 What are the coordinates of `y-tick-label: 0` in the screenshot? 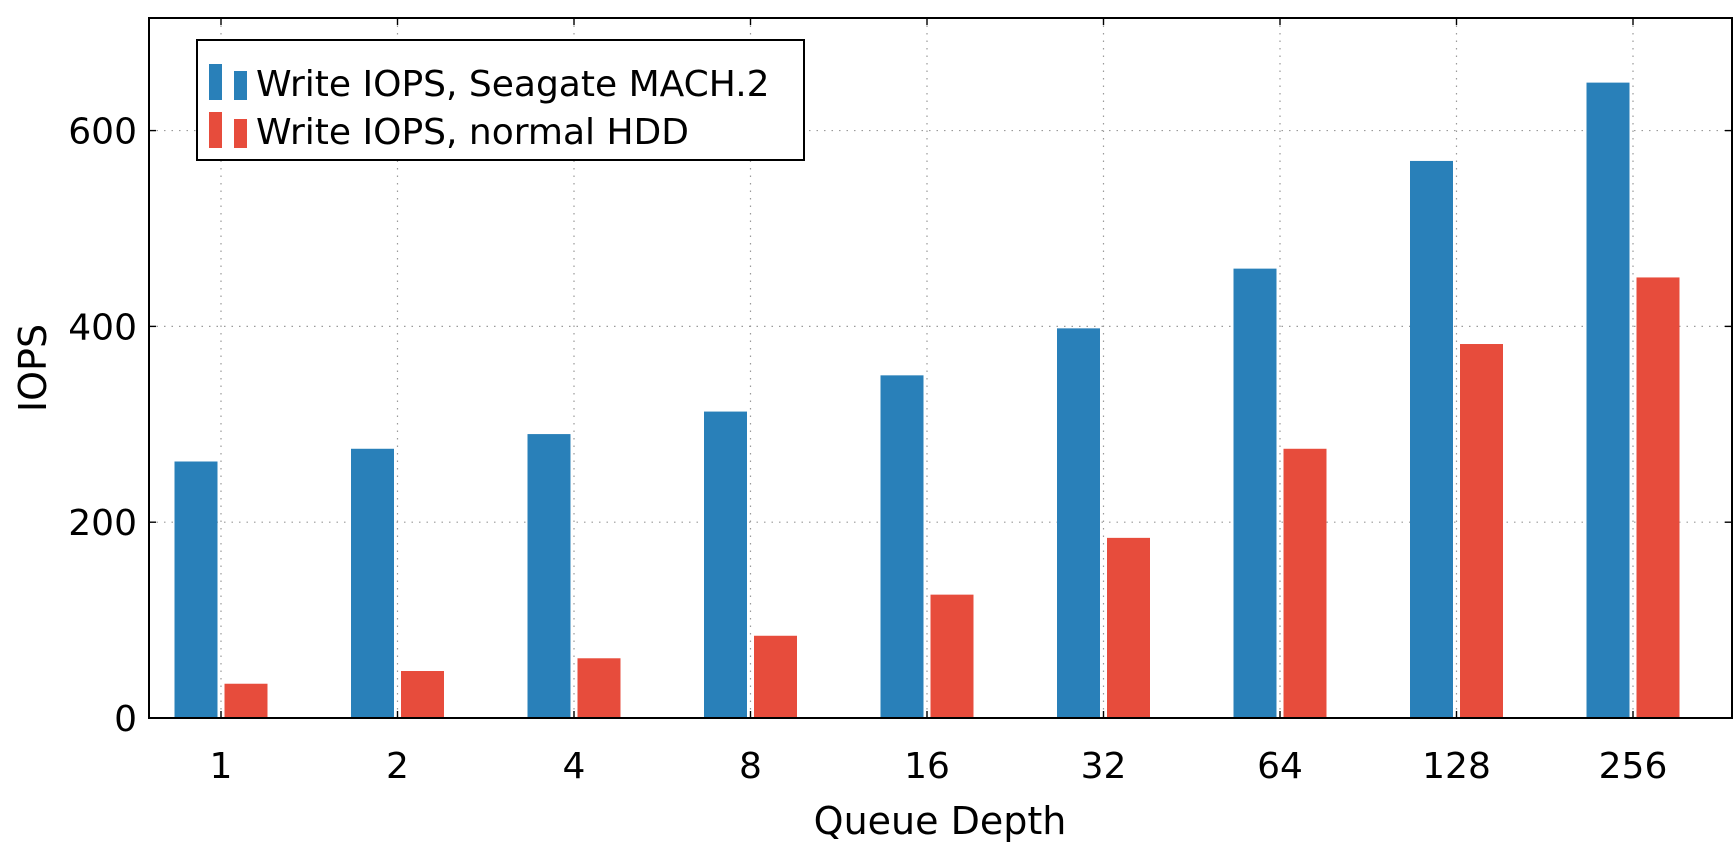 It's located at (125, 719).